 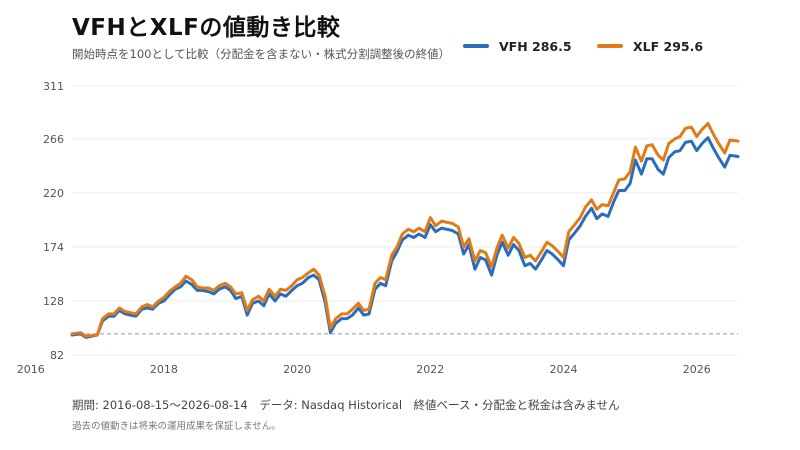 I want to click on x-tick-label: 2018, so click(x=164, y=369).